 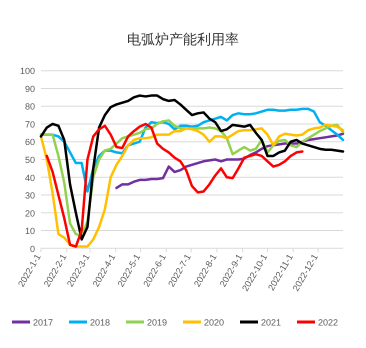 What do you see at coordinates (29, 160) in the screenshot?
I see `y-tick-label: 50` at bounding box center [29, 160].